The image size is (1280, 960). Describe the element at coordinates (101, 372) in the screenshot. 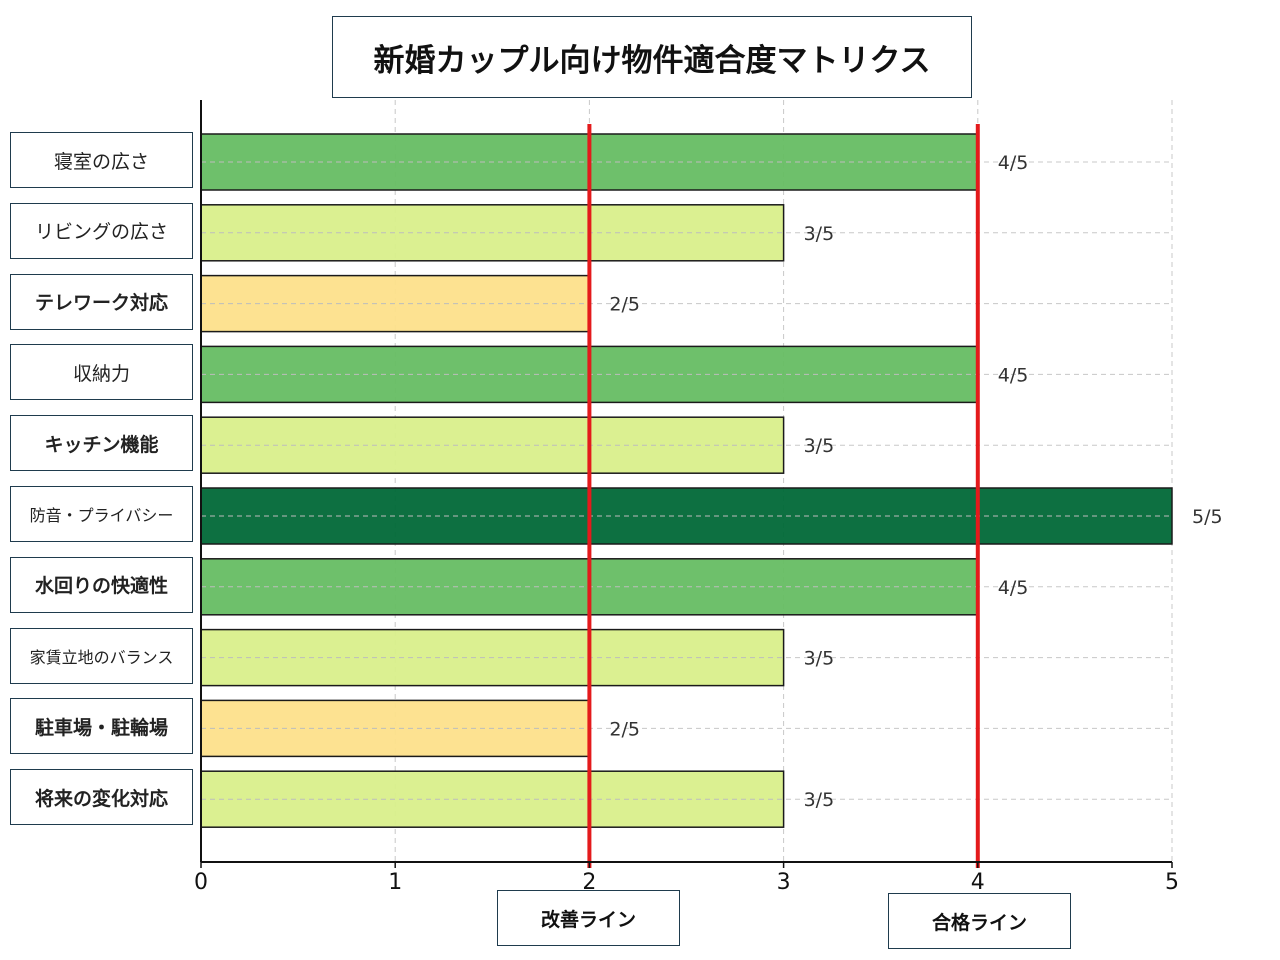

I see `category-label: 収納力` at that location.